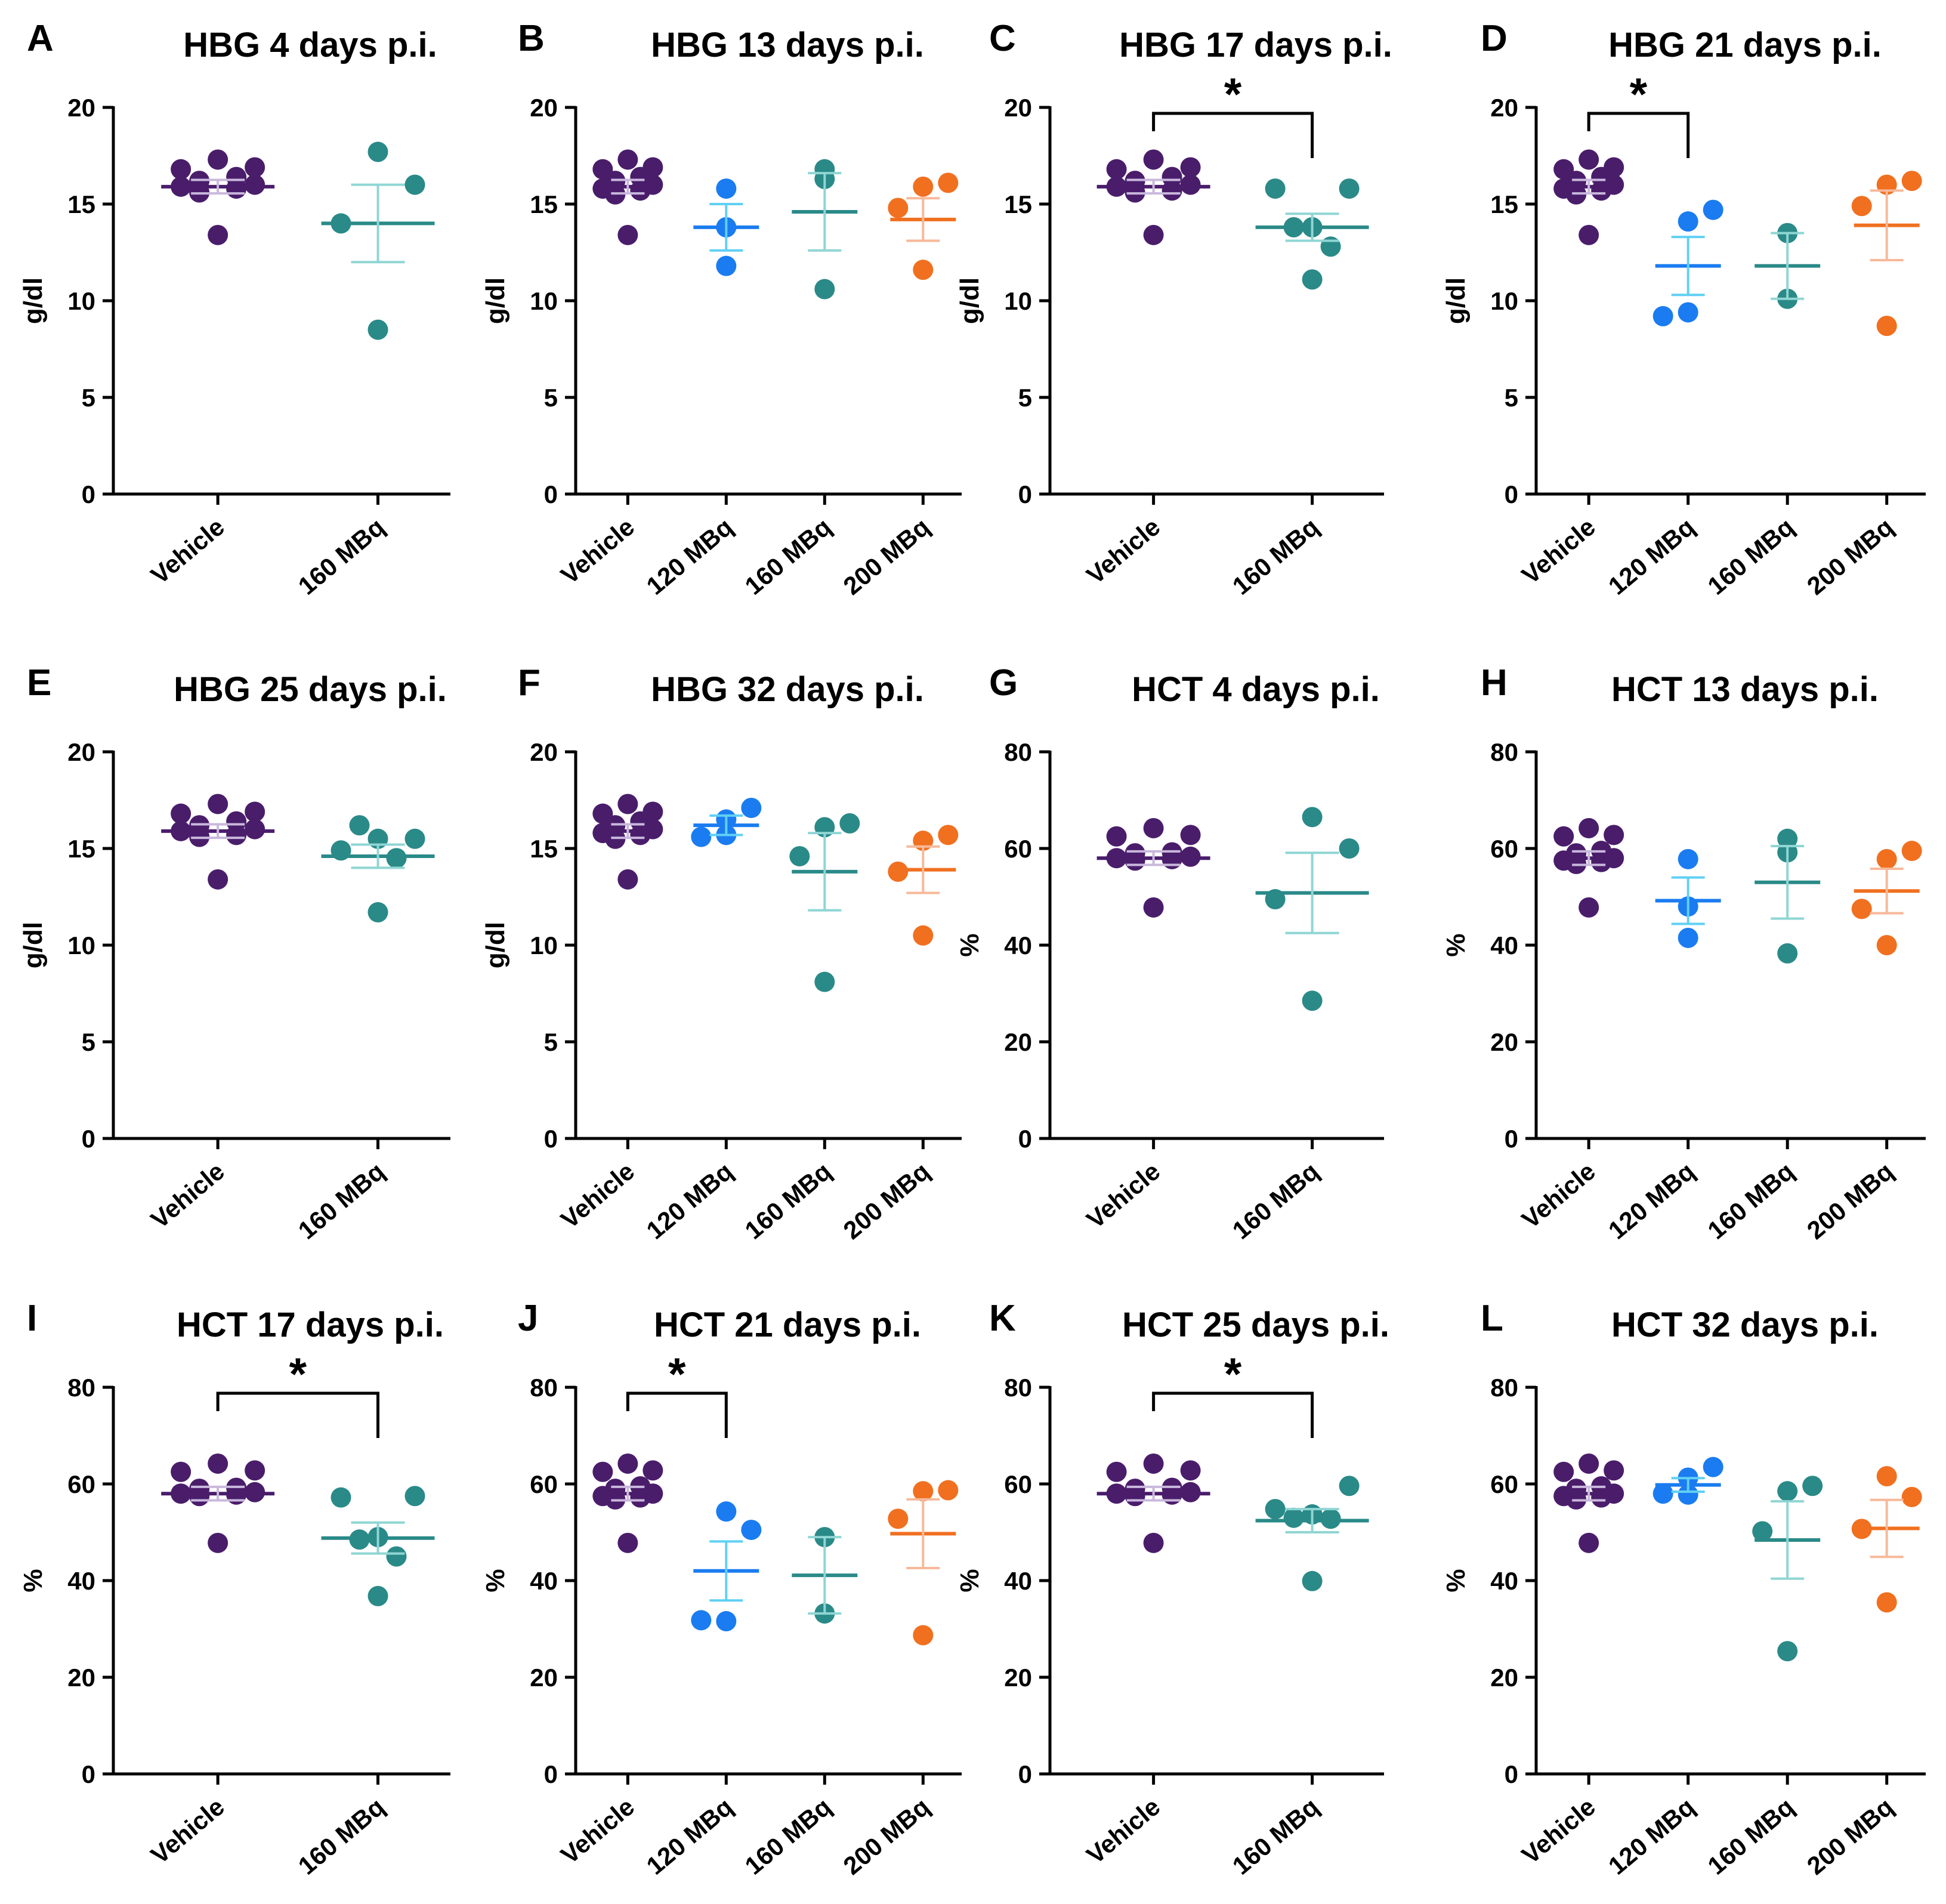  Describe the element at coordinates (1233, 135) in the screenshot. I see `bracket-line` at that location.